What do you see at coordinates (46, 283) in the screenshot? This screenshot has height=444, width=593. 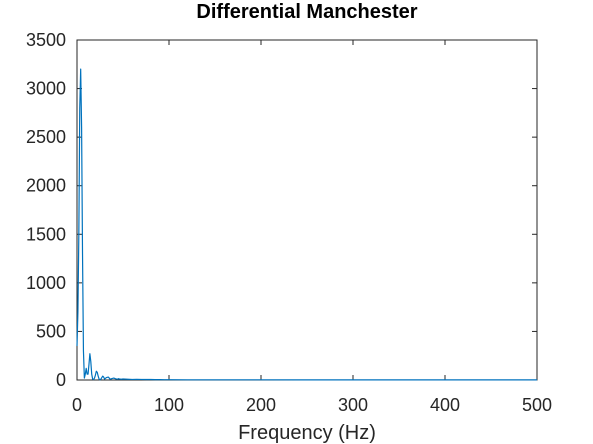 I see `y-tick-label: 1000` at bounding box center [46, 283].